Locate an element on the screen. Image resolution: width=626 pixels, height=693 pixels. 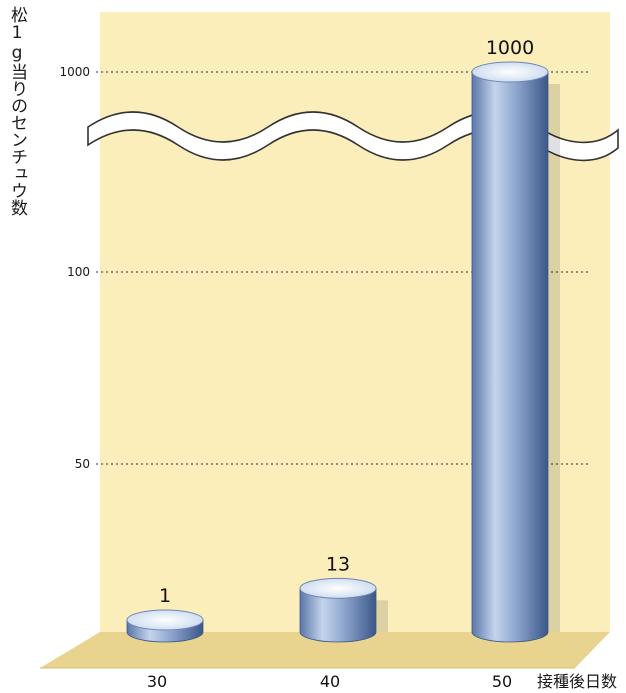
x-axis-label: 接種後日数 is located at coordinates (577, 681).